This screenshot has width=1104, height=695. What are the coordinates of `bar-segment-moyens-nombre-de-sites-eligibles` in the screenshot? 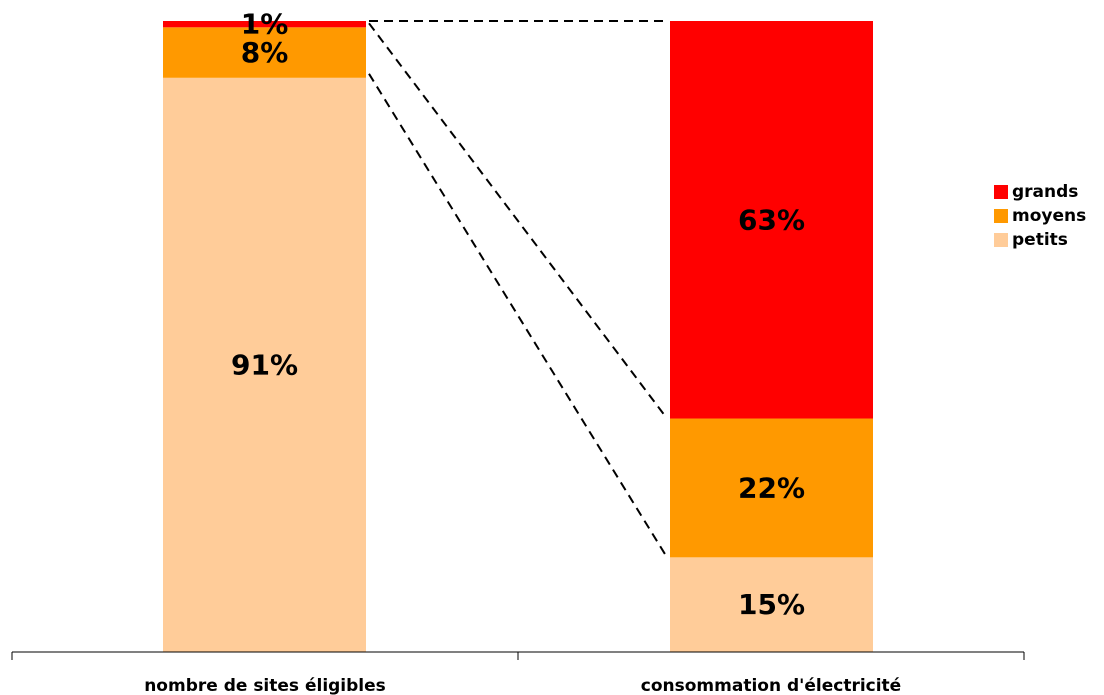 It's located at (264, 52).